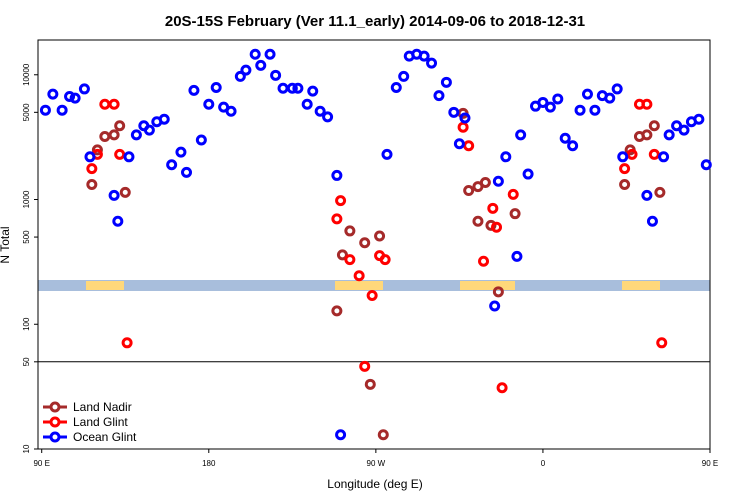 The image size is (750, 500). Describe the element at coordinates (543, 463) in the screenshot. I see `x-tick-label: 0` at that location.